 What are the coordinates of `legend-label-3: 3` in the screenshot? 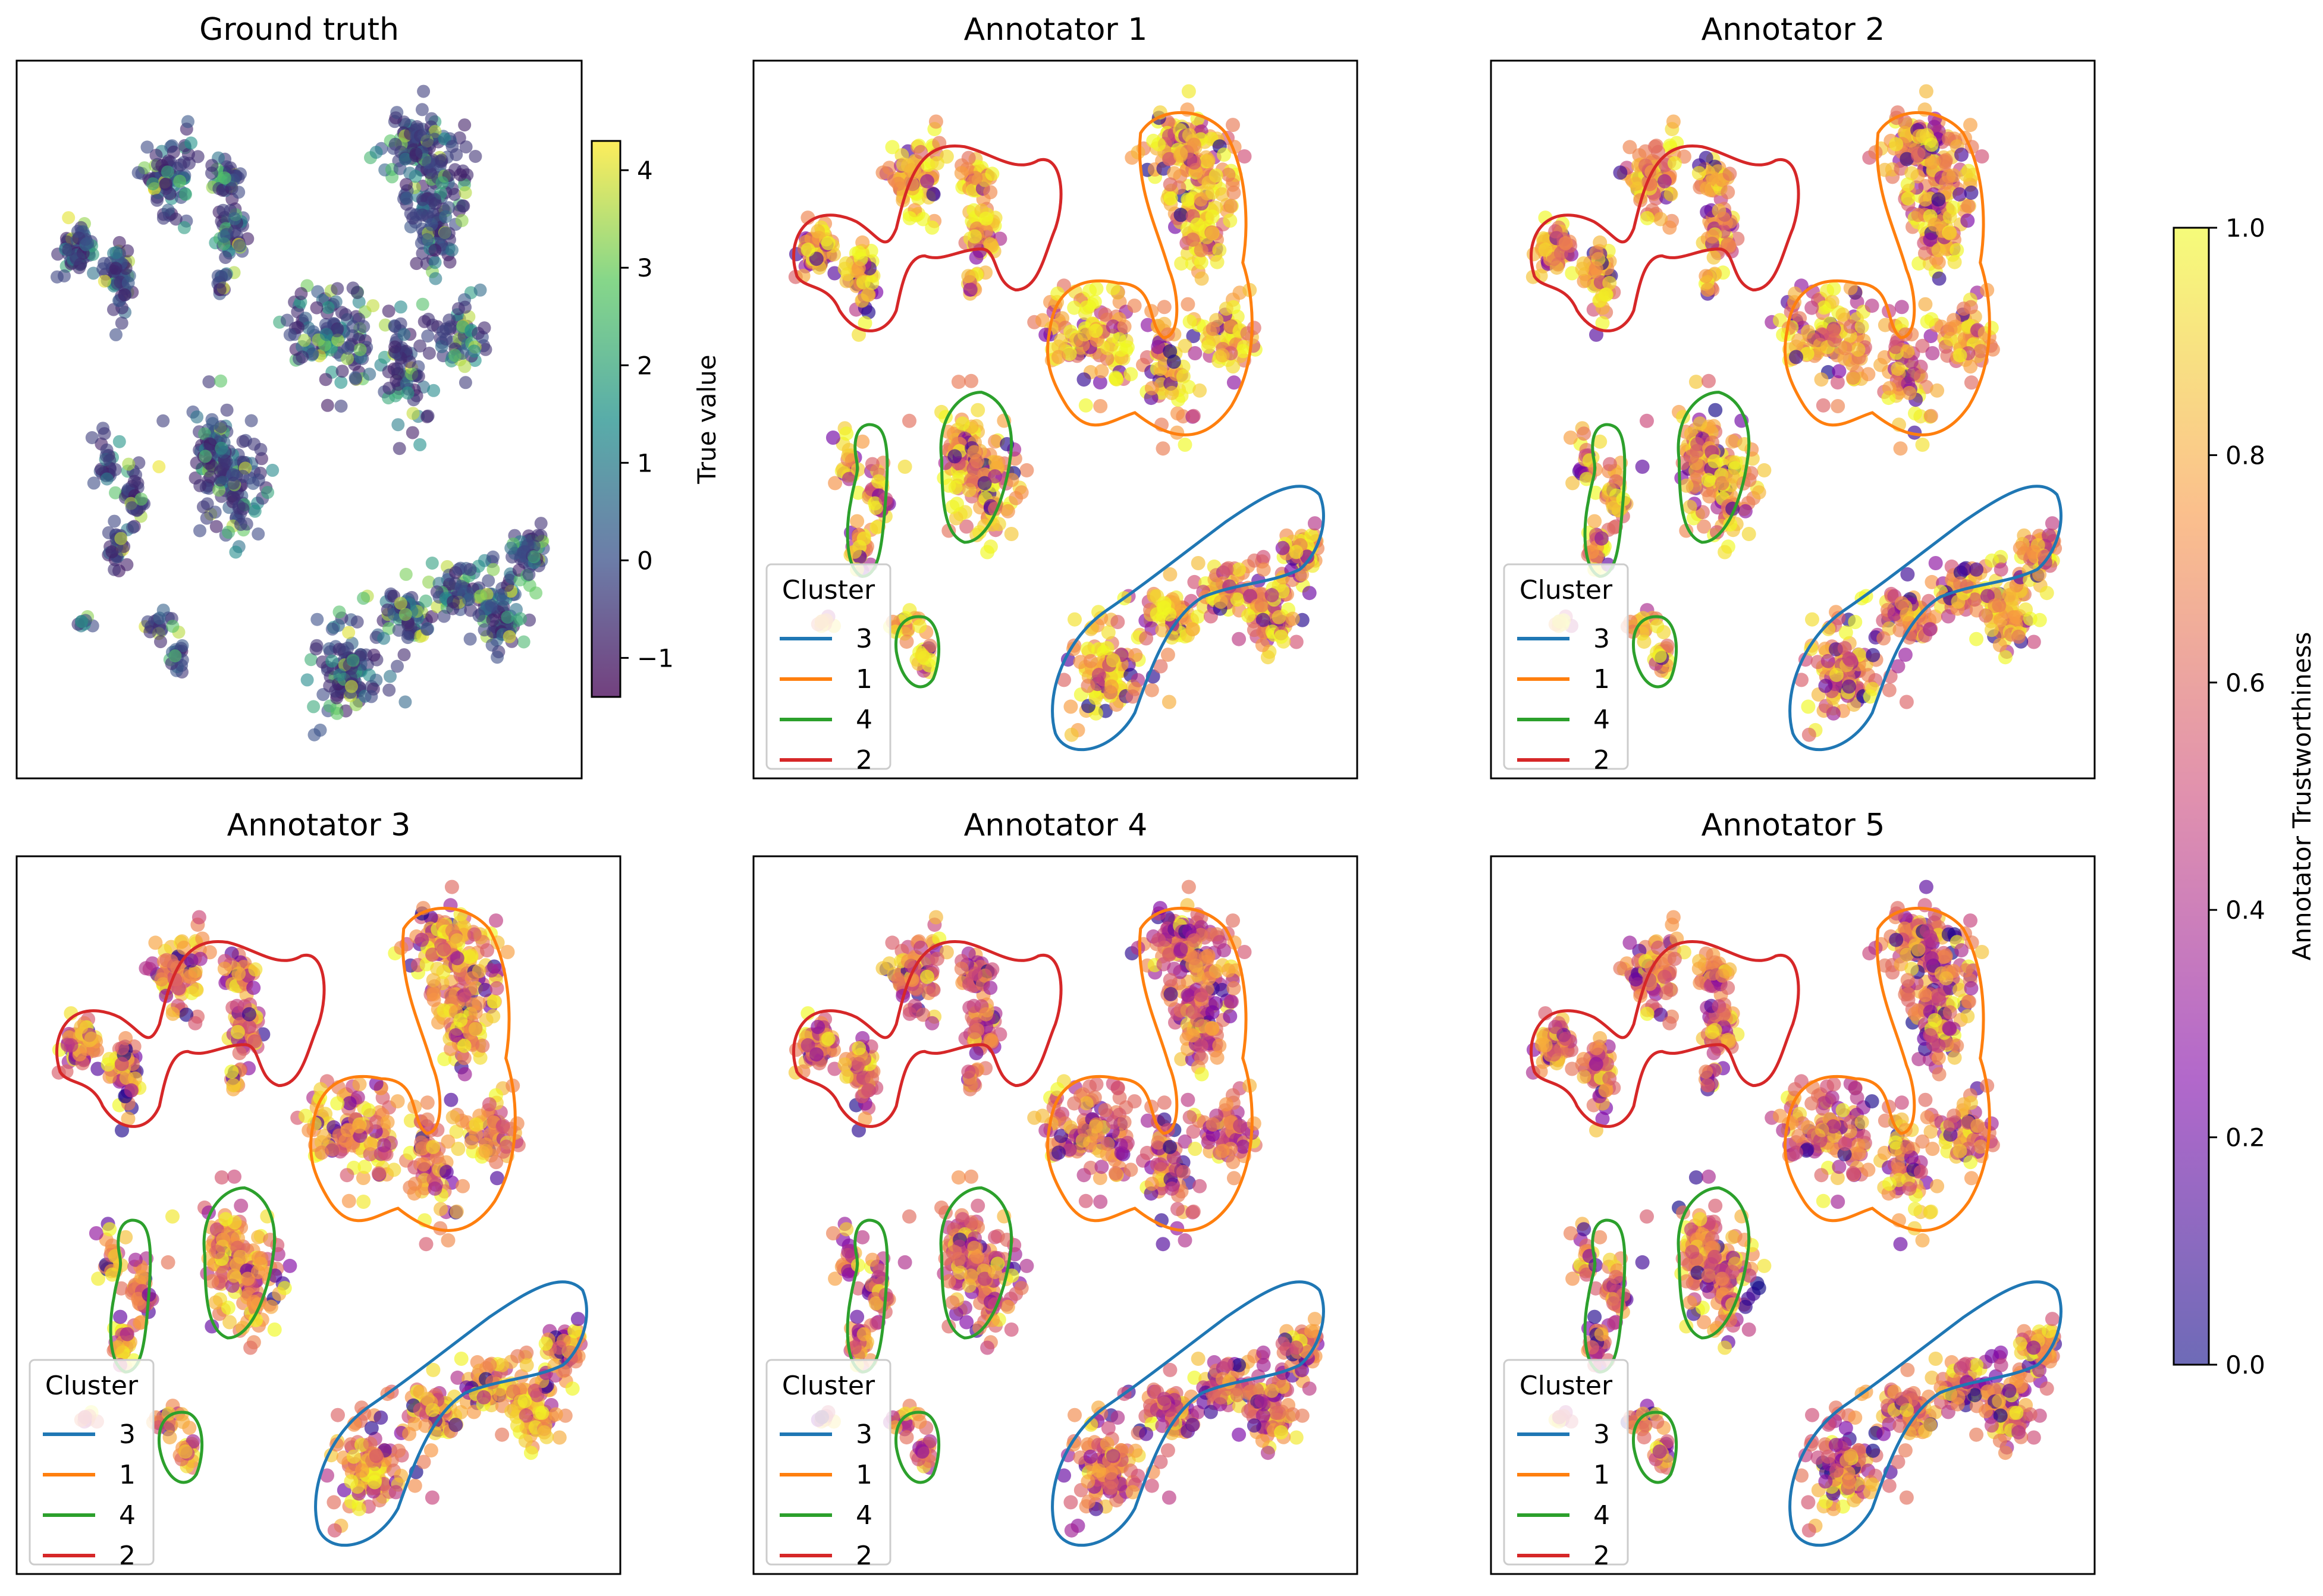 It's located at (864, 639).